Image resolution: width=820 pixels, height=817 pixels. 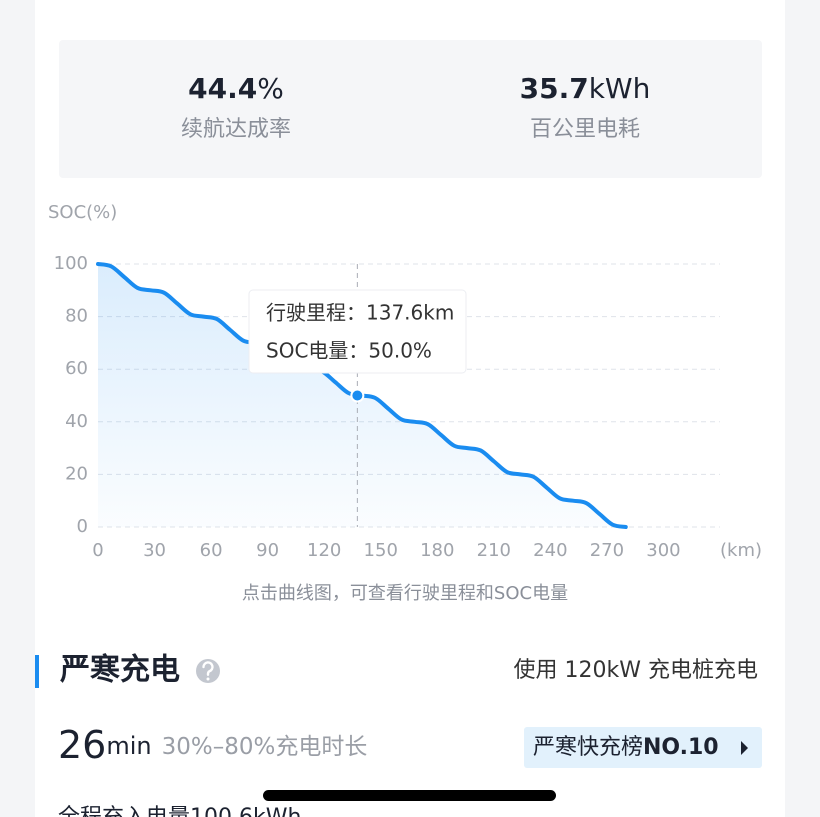 What do you see at coordinates (636, 670) in the screenshot?
I see `section-note: 使用 120kW 充电桩充电` at bounding box center [636, 670].